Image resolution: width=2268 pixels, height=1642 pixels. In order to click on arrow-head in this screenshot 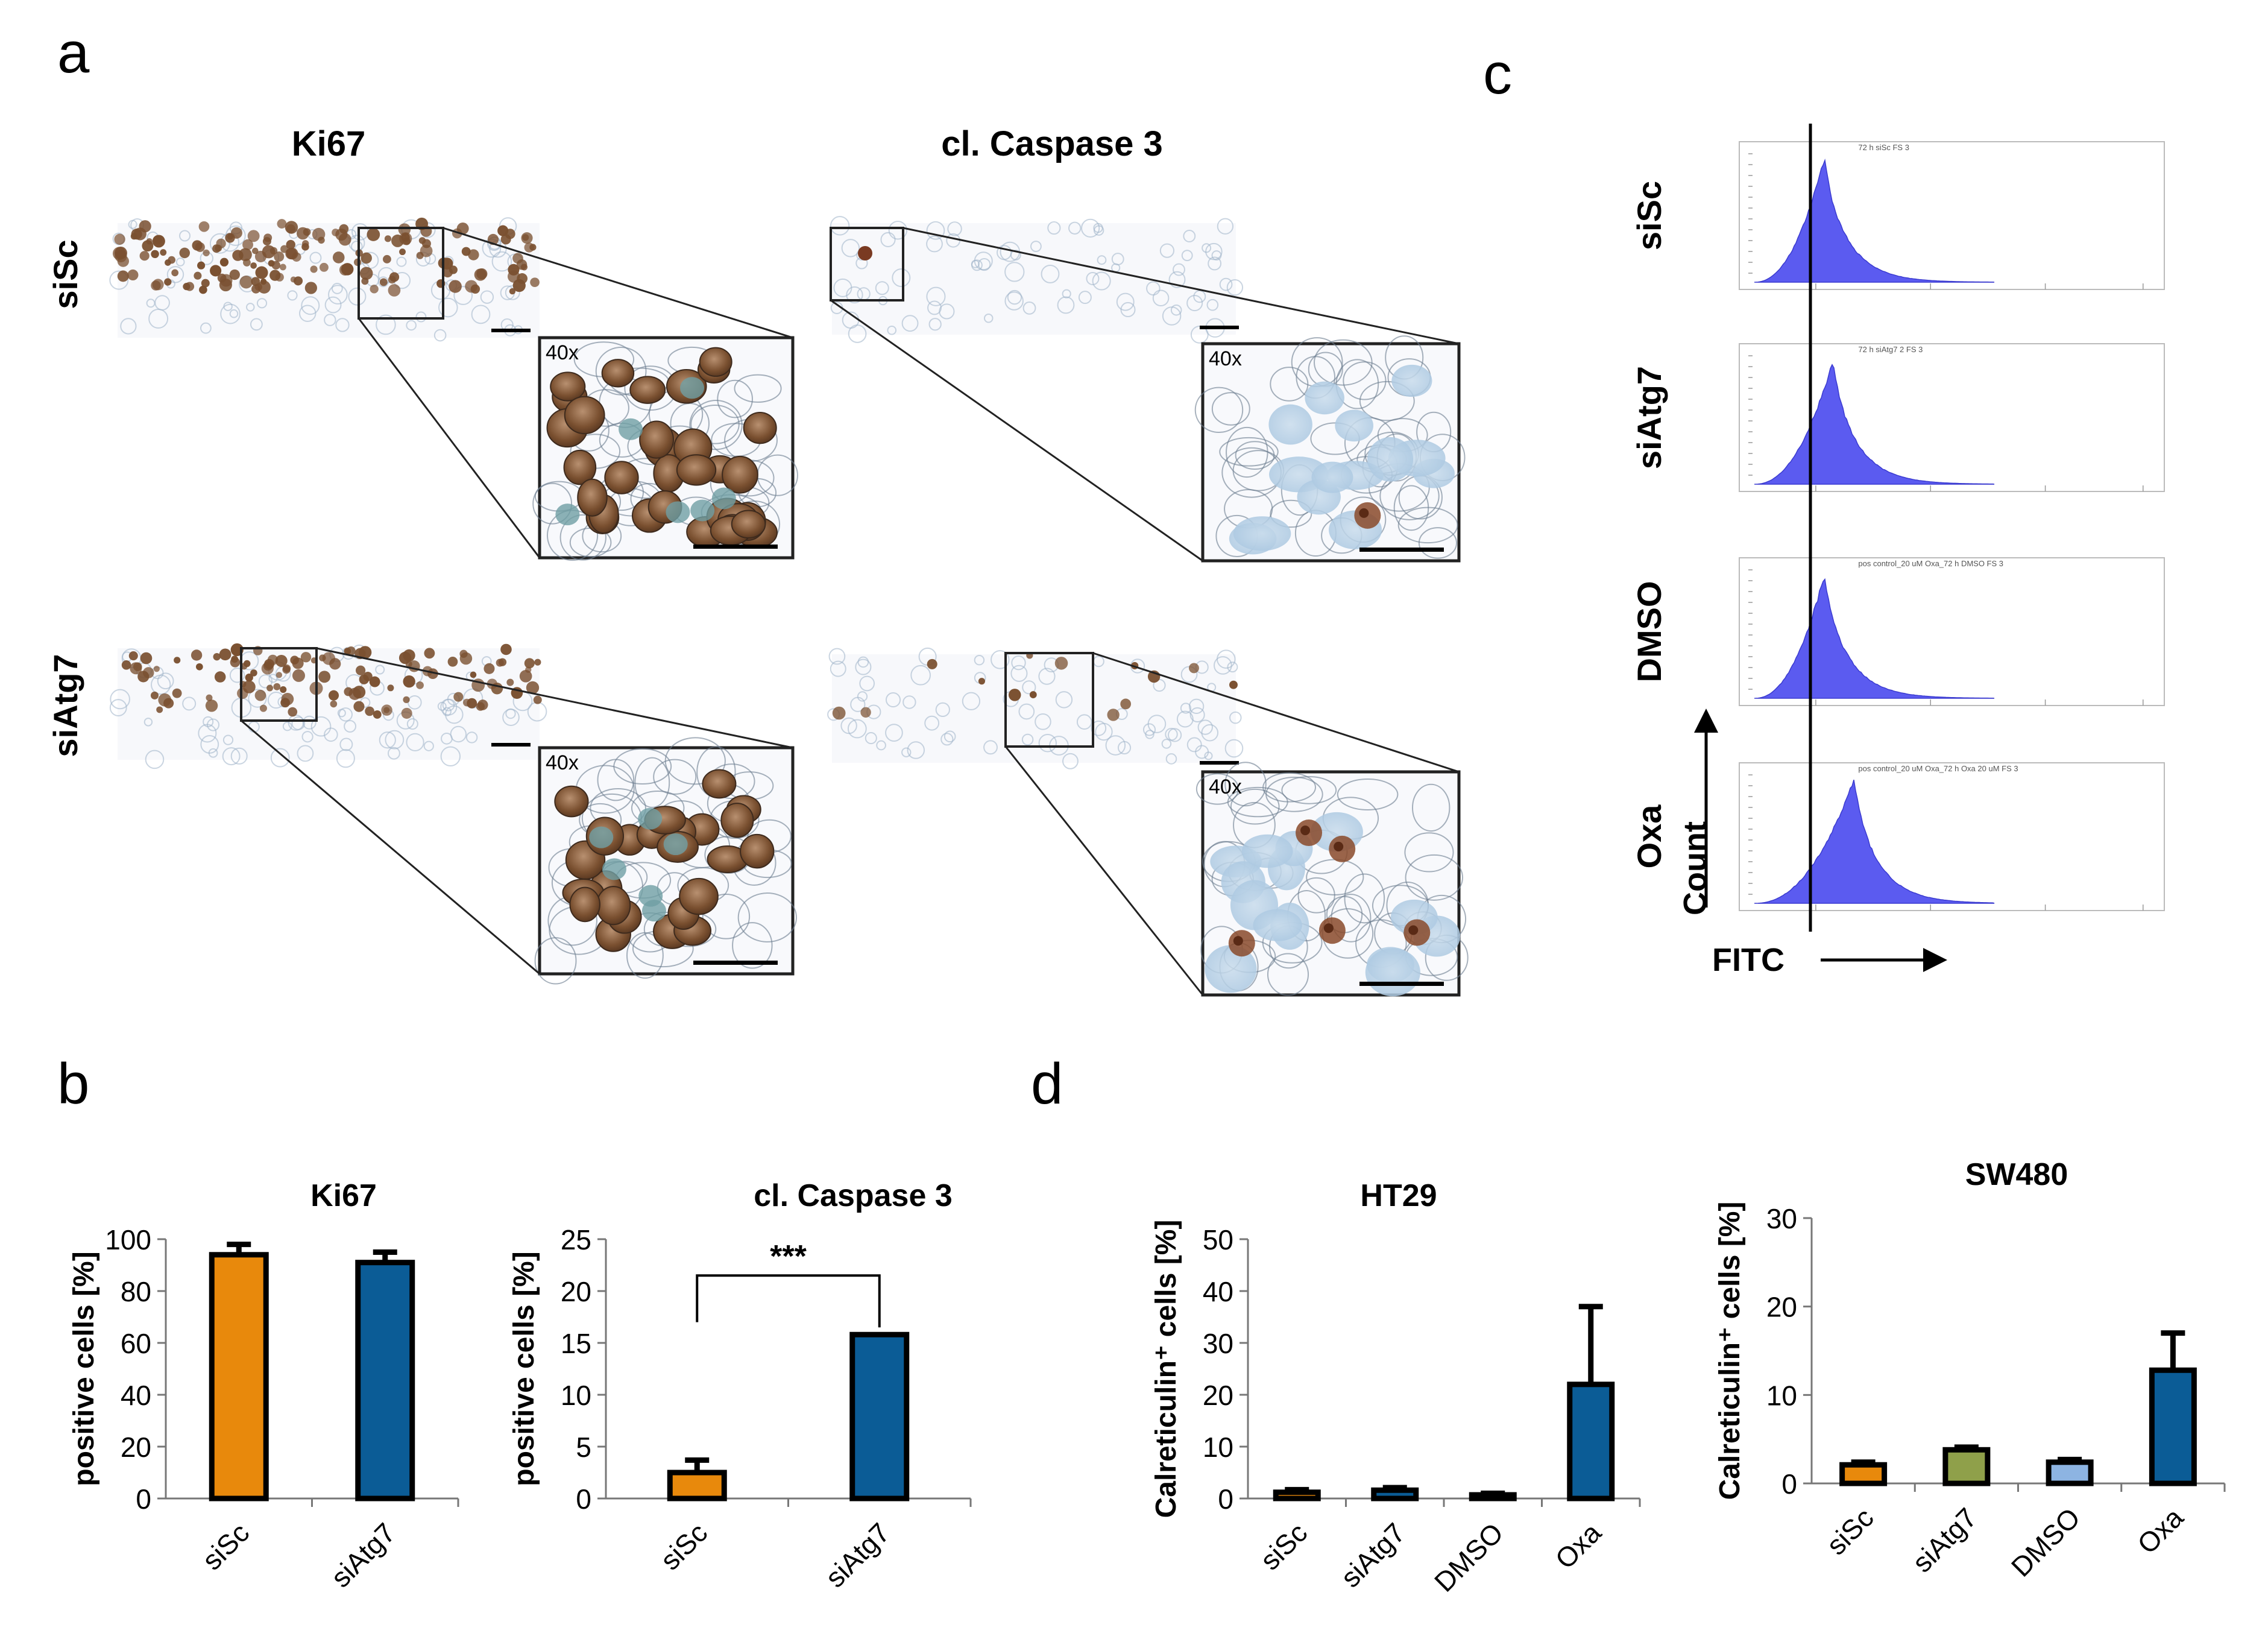, I will do `click(1706, 721)`.